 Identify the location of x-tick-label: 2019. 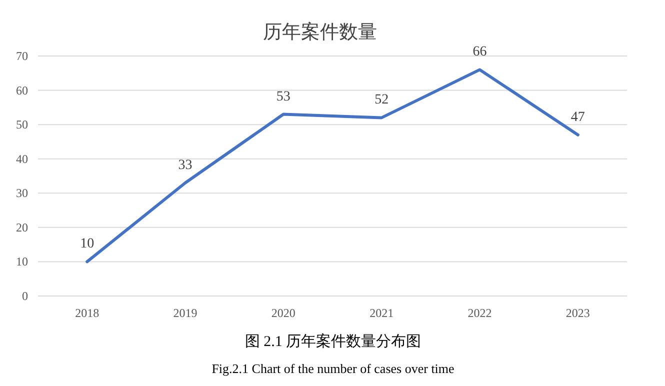
(185, 313).